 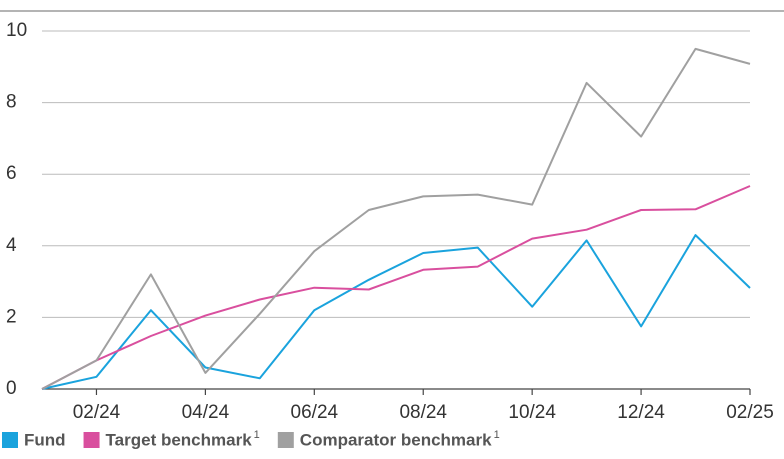 I want to click on y-tick-label: 2, so click(x=11, y=316).